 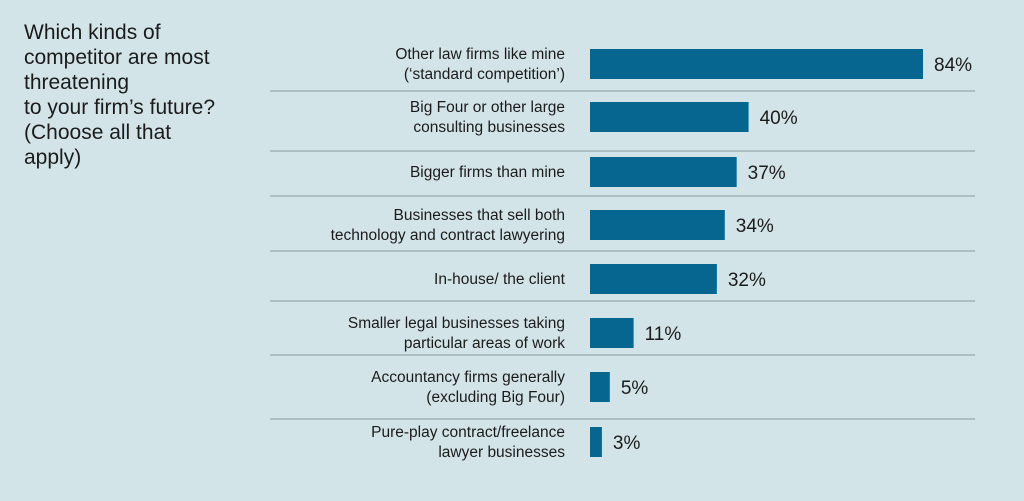 I want to click on category-label: Bigger firms than mine, so click(x=487, y=172).